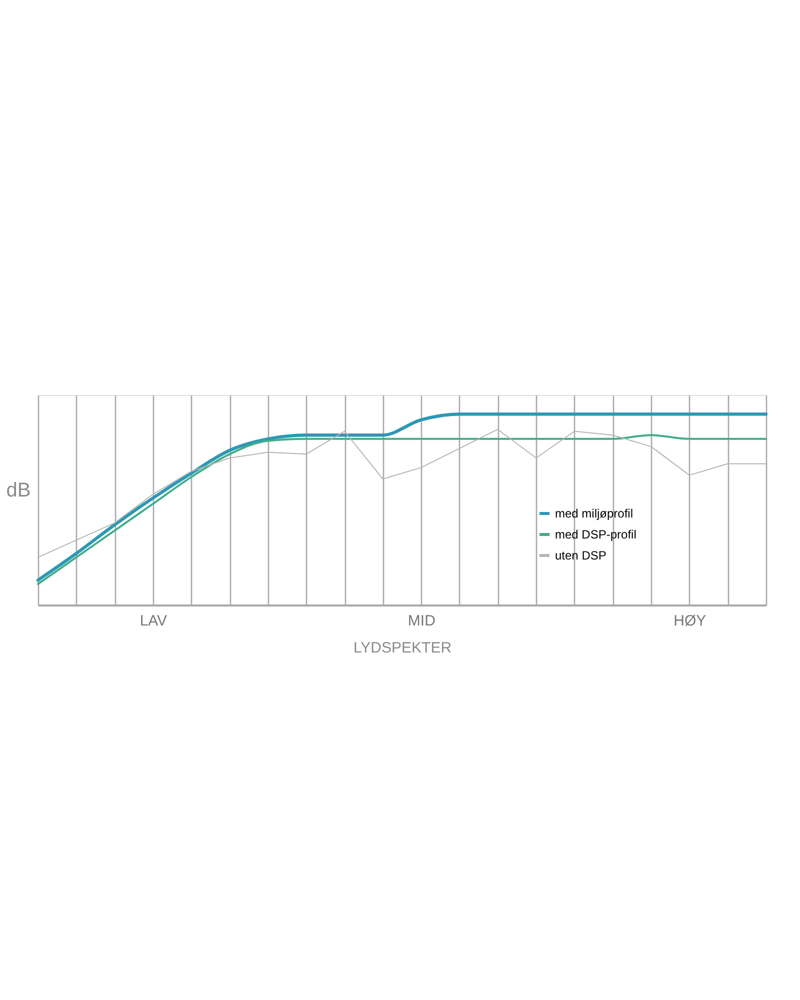  What do you see at coordinates (594, 513) in the screenshot?
I see `legend-label: med miljøprofil` at bounding box center [594, 513].